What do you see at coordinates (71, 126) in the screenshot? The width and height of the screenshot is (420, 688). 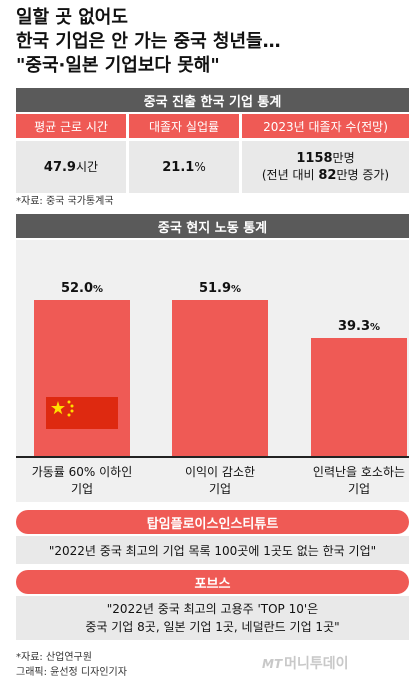 I see `stats-col-work-hours: 평균 근로 시간` at bounding box center [71, 126].